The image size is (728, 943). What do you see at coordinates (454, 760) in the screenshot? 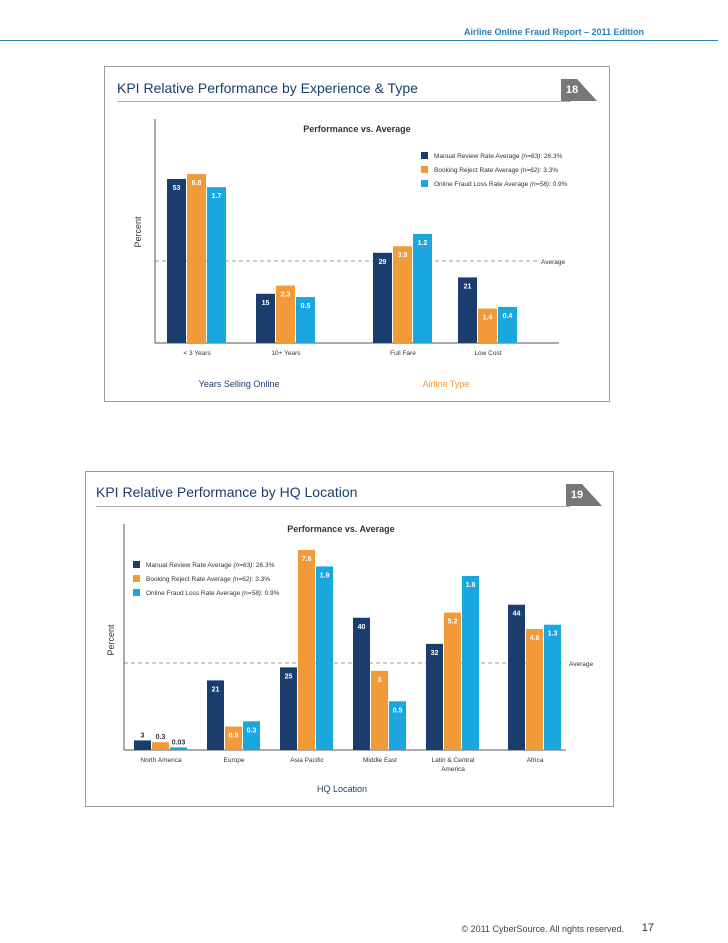
I see `x-tick-label: Latin & Central` at bounding box center [454, 760].